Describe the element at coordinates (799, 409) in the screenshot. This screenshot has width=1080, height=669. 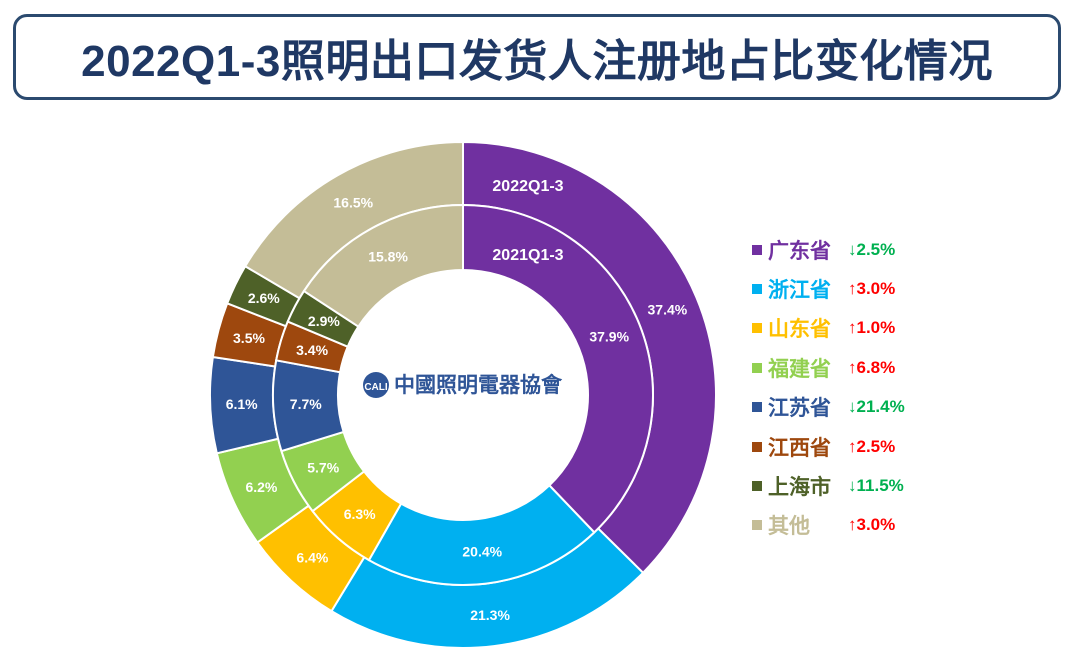
I see `legend-label: 江苏省` at that location.